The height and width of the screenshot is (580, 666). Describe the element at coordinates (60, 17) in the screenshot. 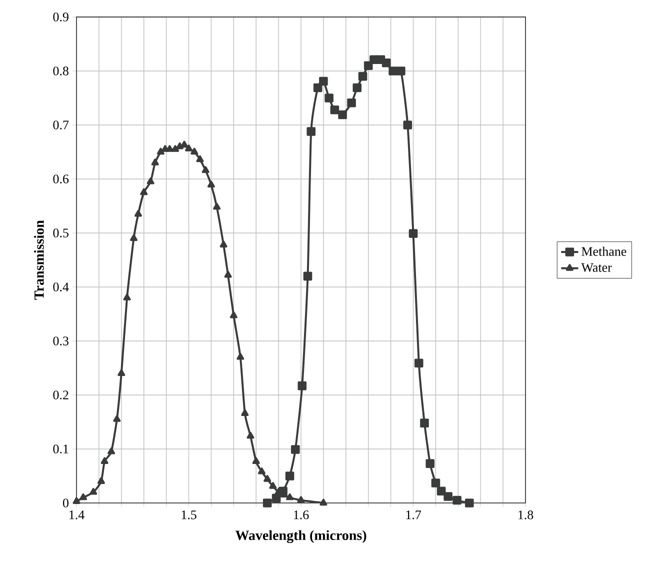

I see `y-tick-label: 0.9` at that location.